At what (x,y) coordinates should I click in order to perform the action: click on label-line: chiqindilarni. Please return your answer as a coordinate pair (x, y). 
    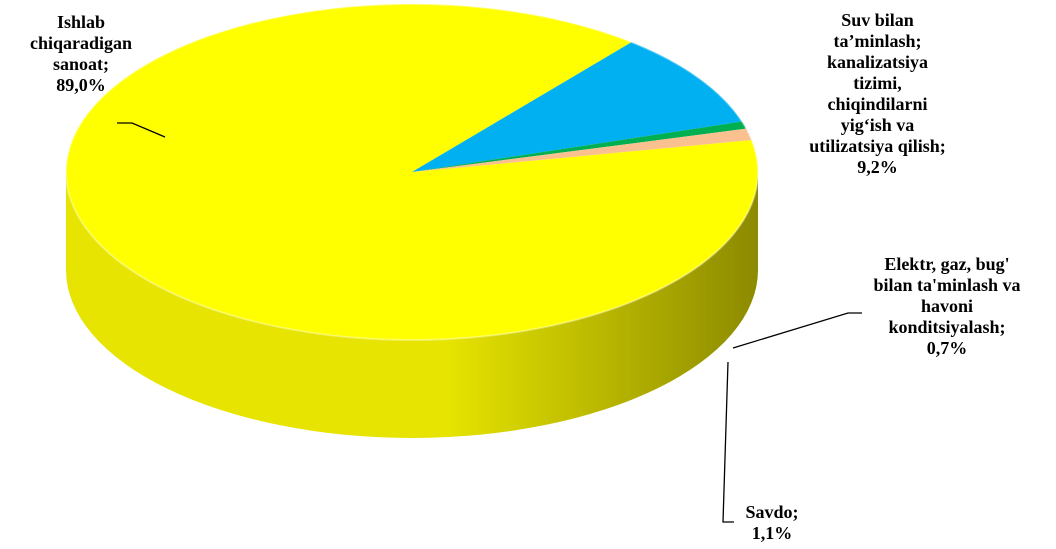
    Looking at the image, I should click on (877, 104).